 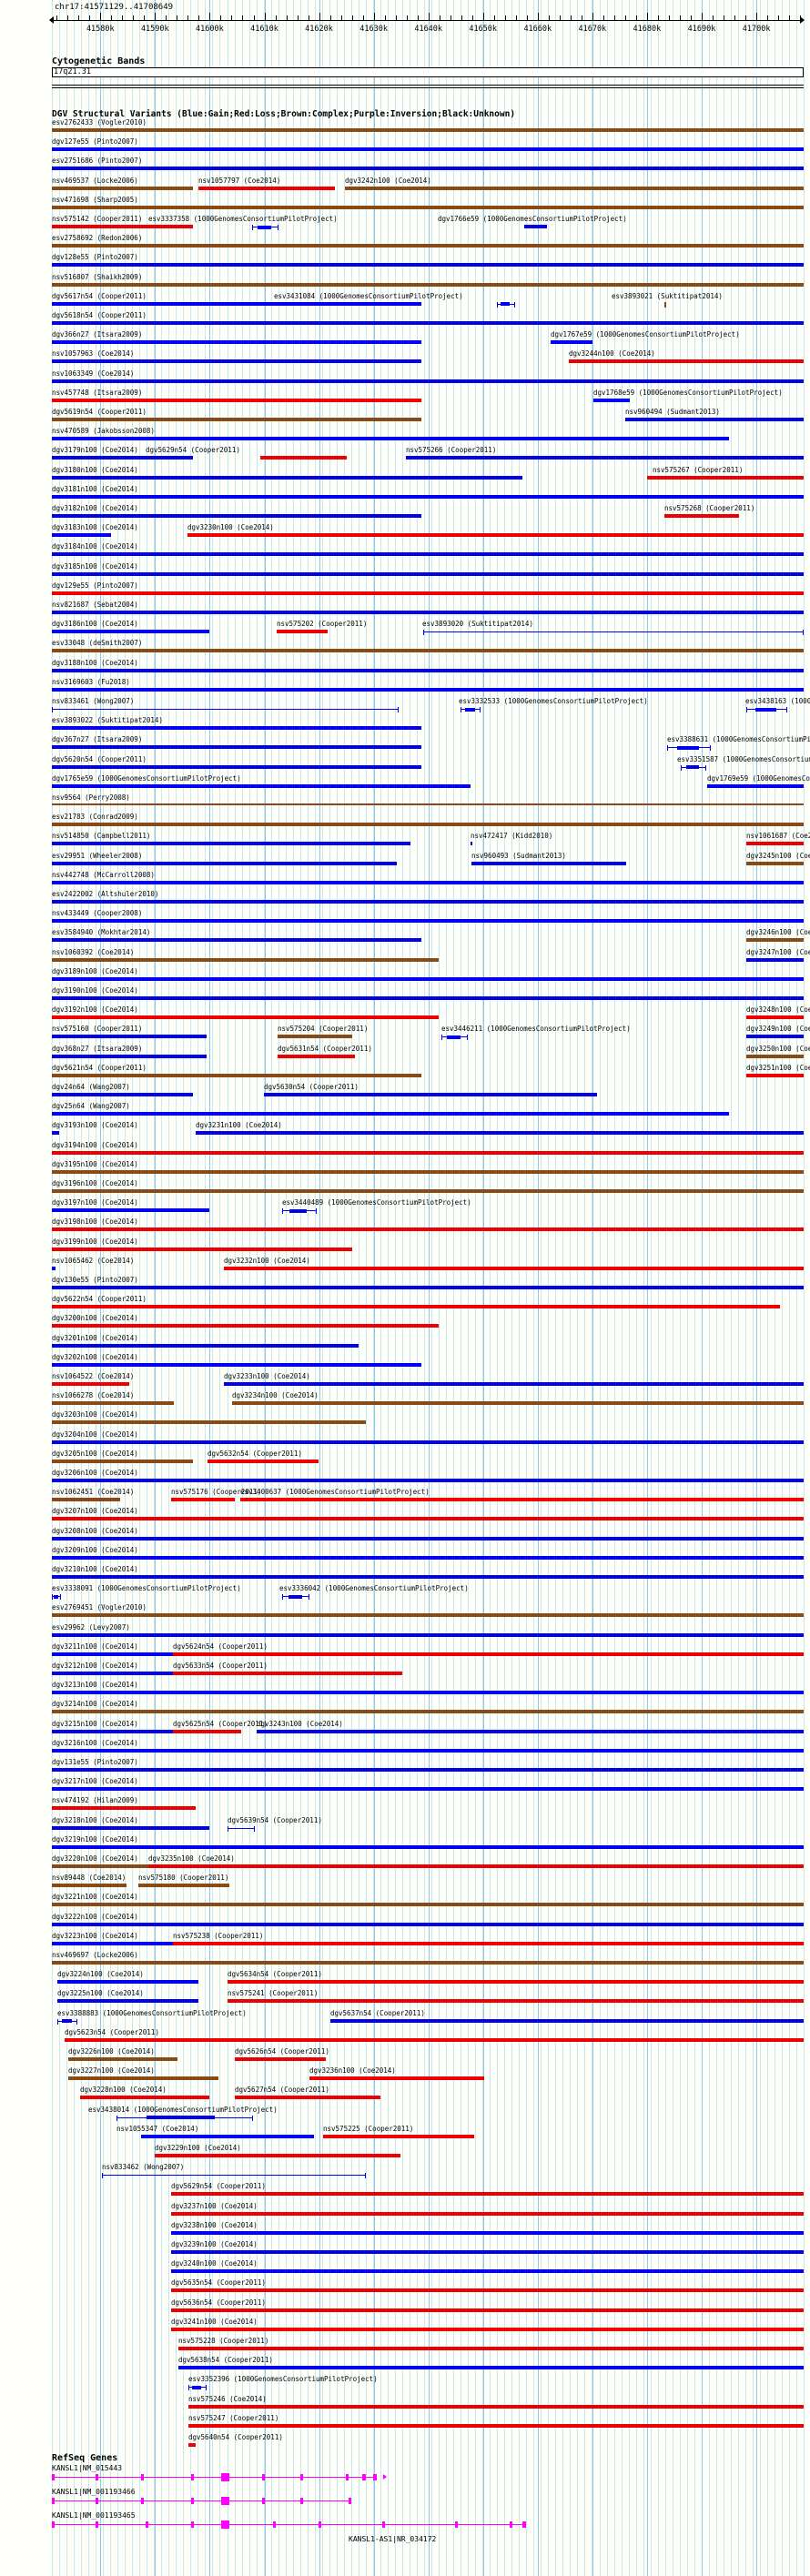 I want to click on variant-label: dgv3194n100 (Coe2014), so click(x=95, y=1144).